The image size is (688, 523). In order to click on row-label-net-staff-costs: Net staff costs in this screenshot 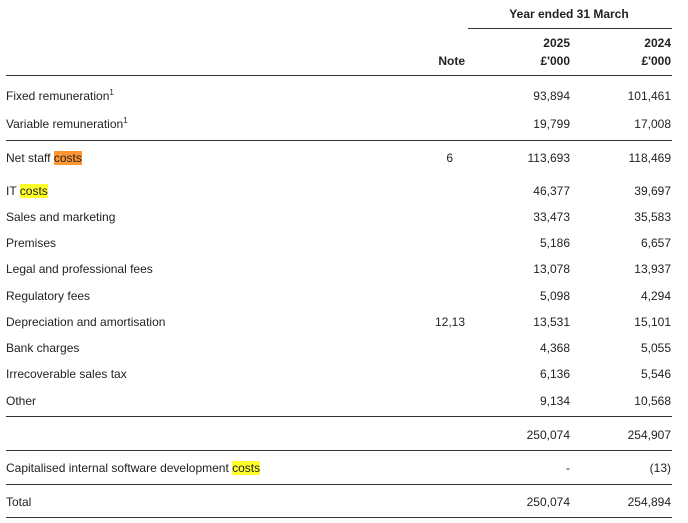, I will do `click(44, 158)`.